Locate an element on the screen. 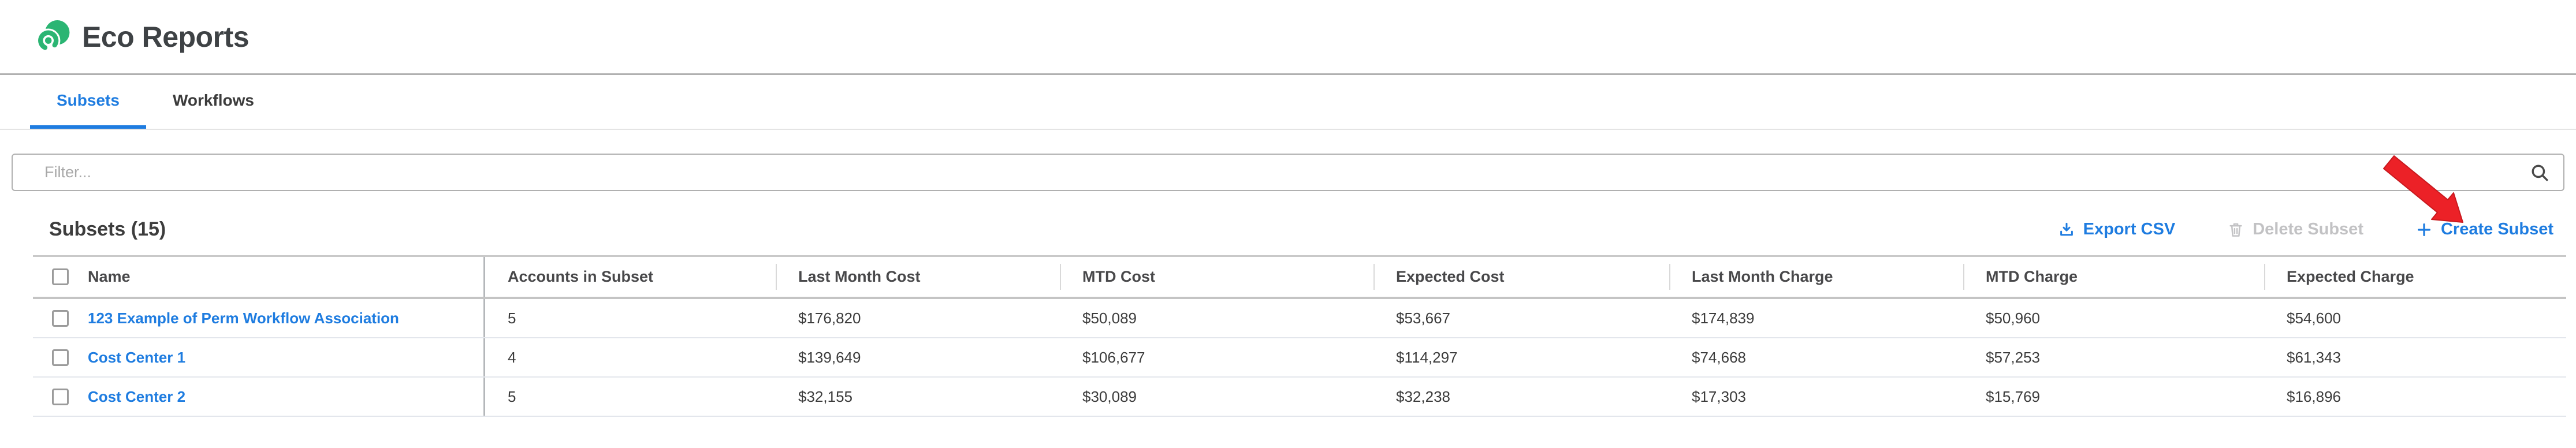  header-cell-name: Name is located at coordinates (259, 277).